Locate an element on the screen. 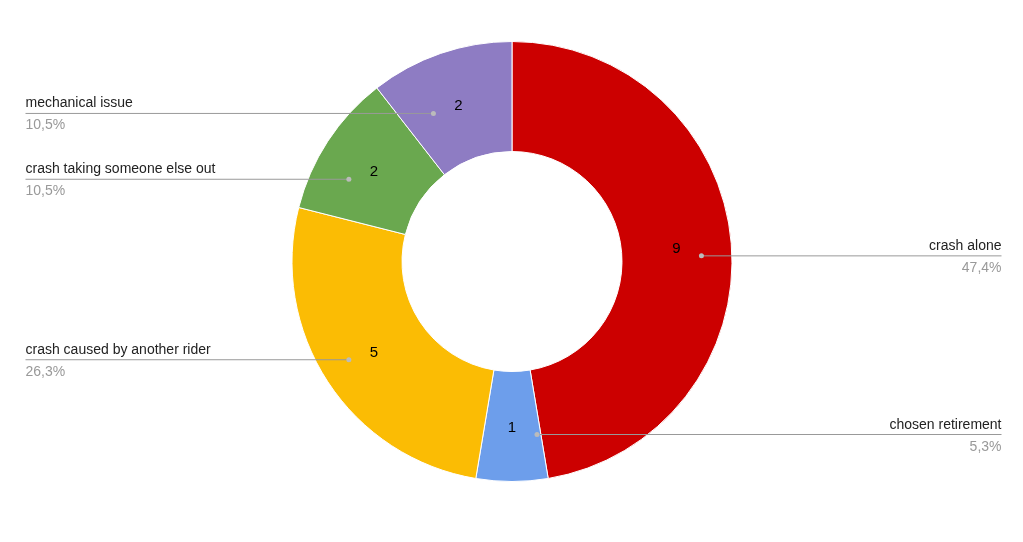 The image size is (1023, 542). slice-label: mechanical issue is located at coordinates (79, 102).